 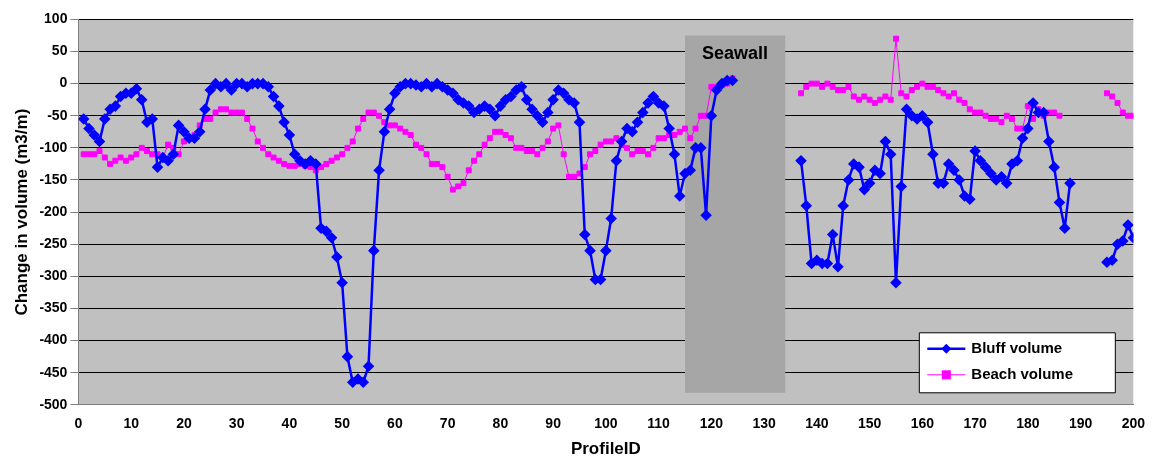 I want to click on x-tick-label: 20, so click(x=184, y=423).